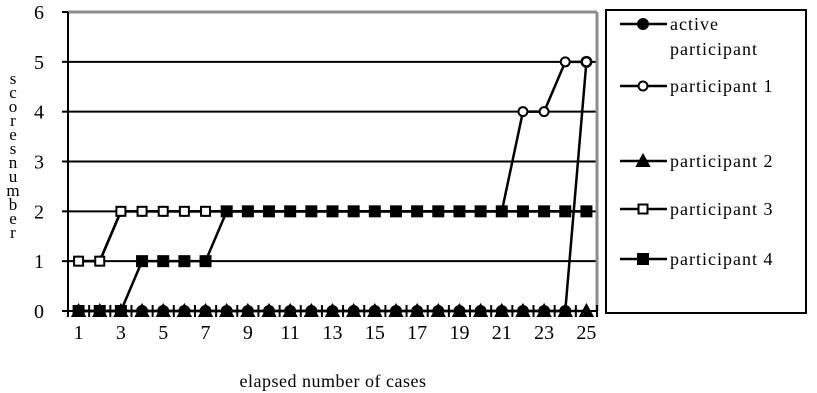 This screenshot has height=393, width=817. Describe the element at coordinates (586, 333) in the screenshot. I see `x-tick-label-25: 25` at that location.